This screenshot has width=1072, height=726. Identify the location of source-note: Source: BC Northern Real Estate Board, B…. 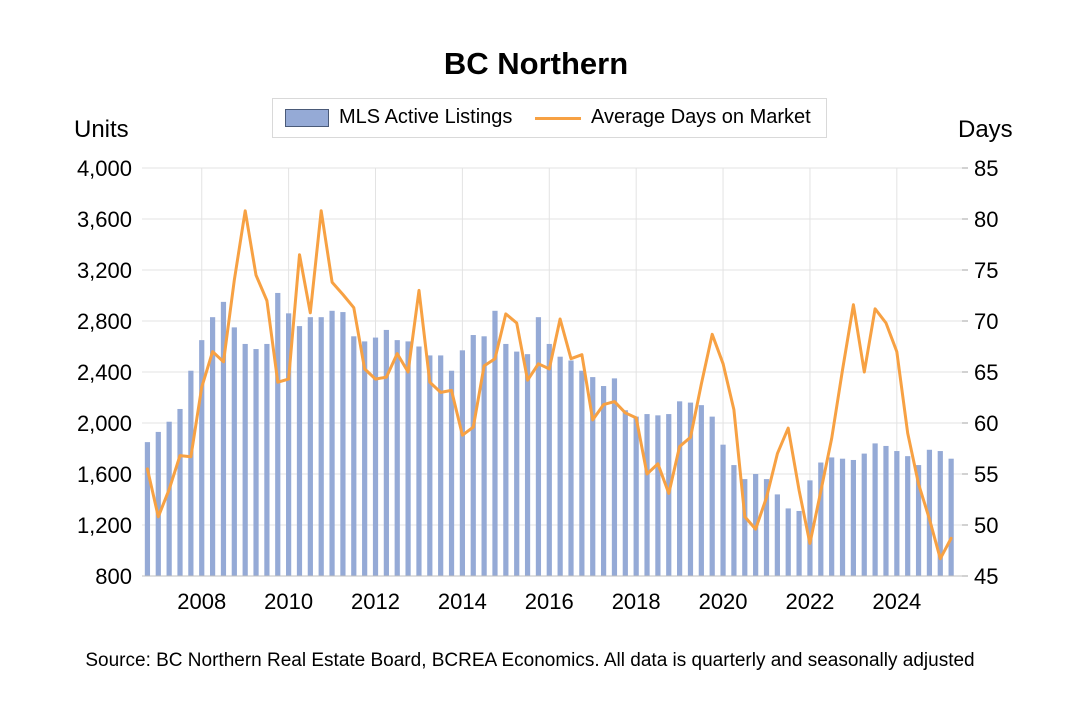
(530, 660).